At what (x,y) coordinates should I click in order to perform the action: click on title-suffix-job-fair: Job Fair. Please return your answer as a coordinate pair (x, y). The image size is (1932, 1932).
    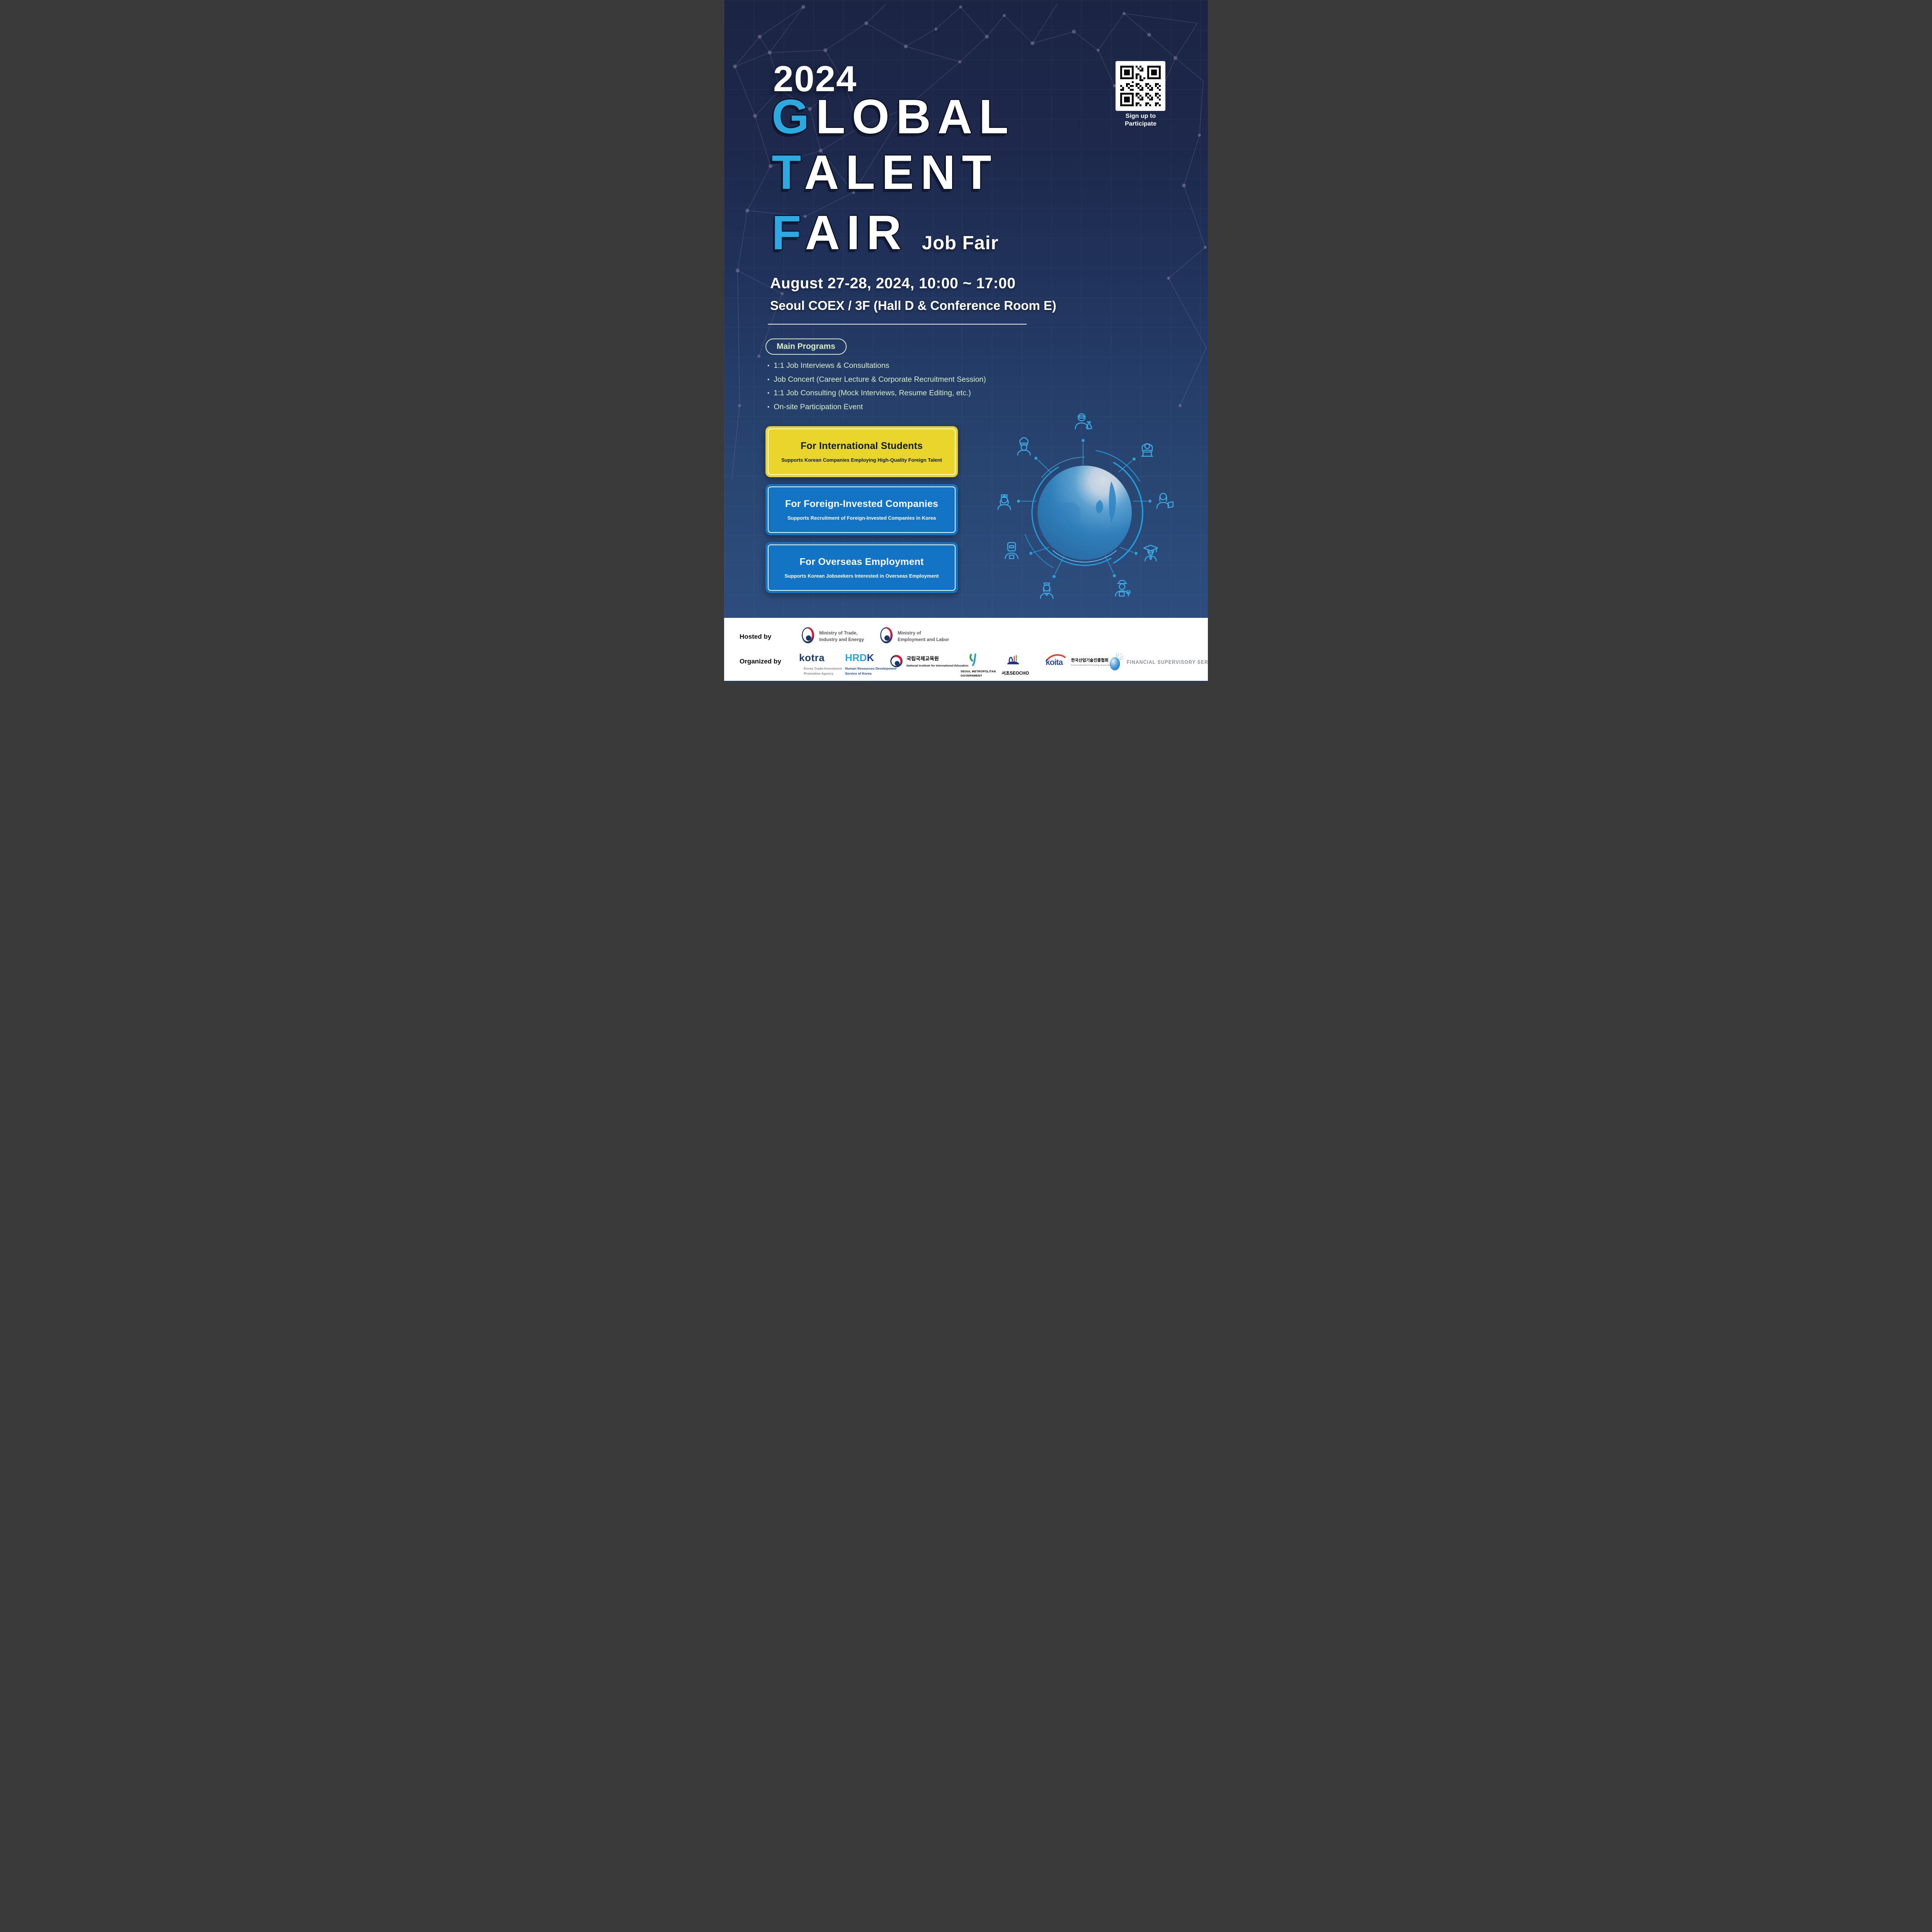
    Looking at the image, I should click on (961, 243).